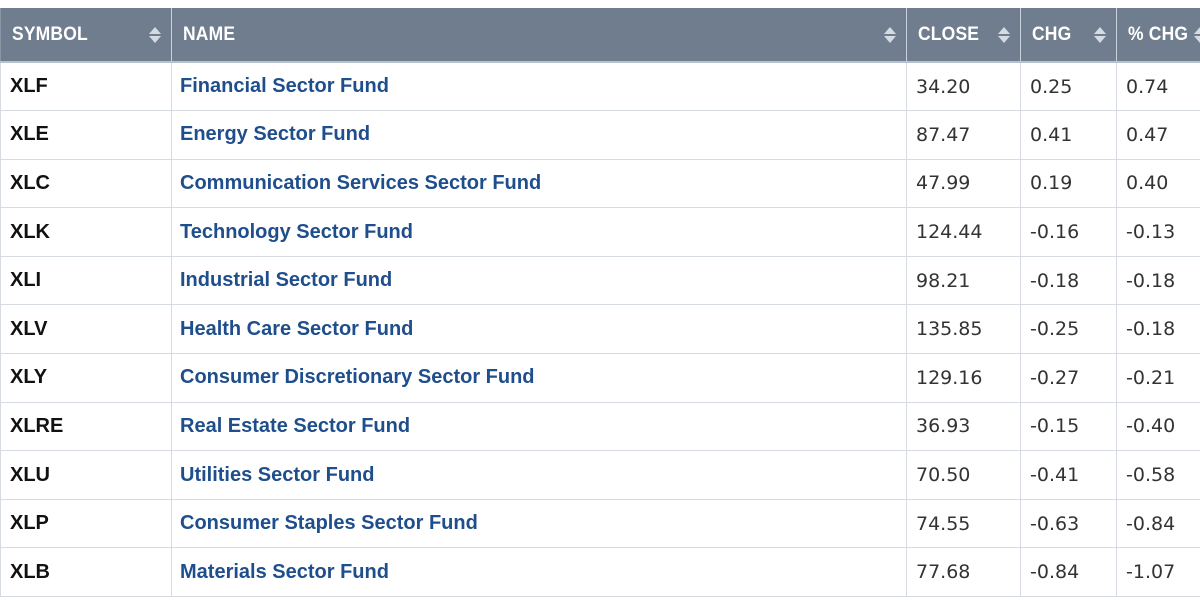  Describe the element at coordinates (963, 232) in the screenshot. I see `close-cell: 124.44` at that location.